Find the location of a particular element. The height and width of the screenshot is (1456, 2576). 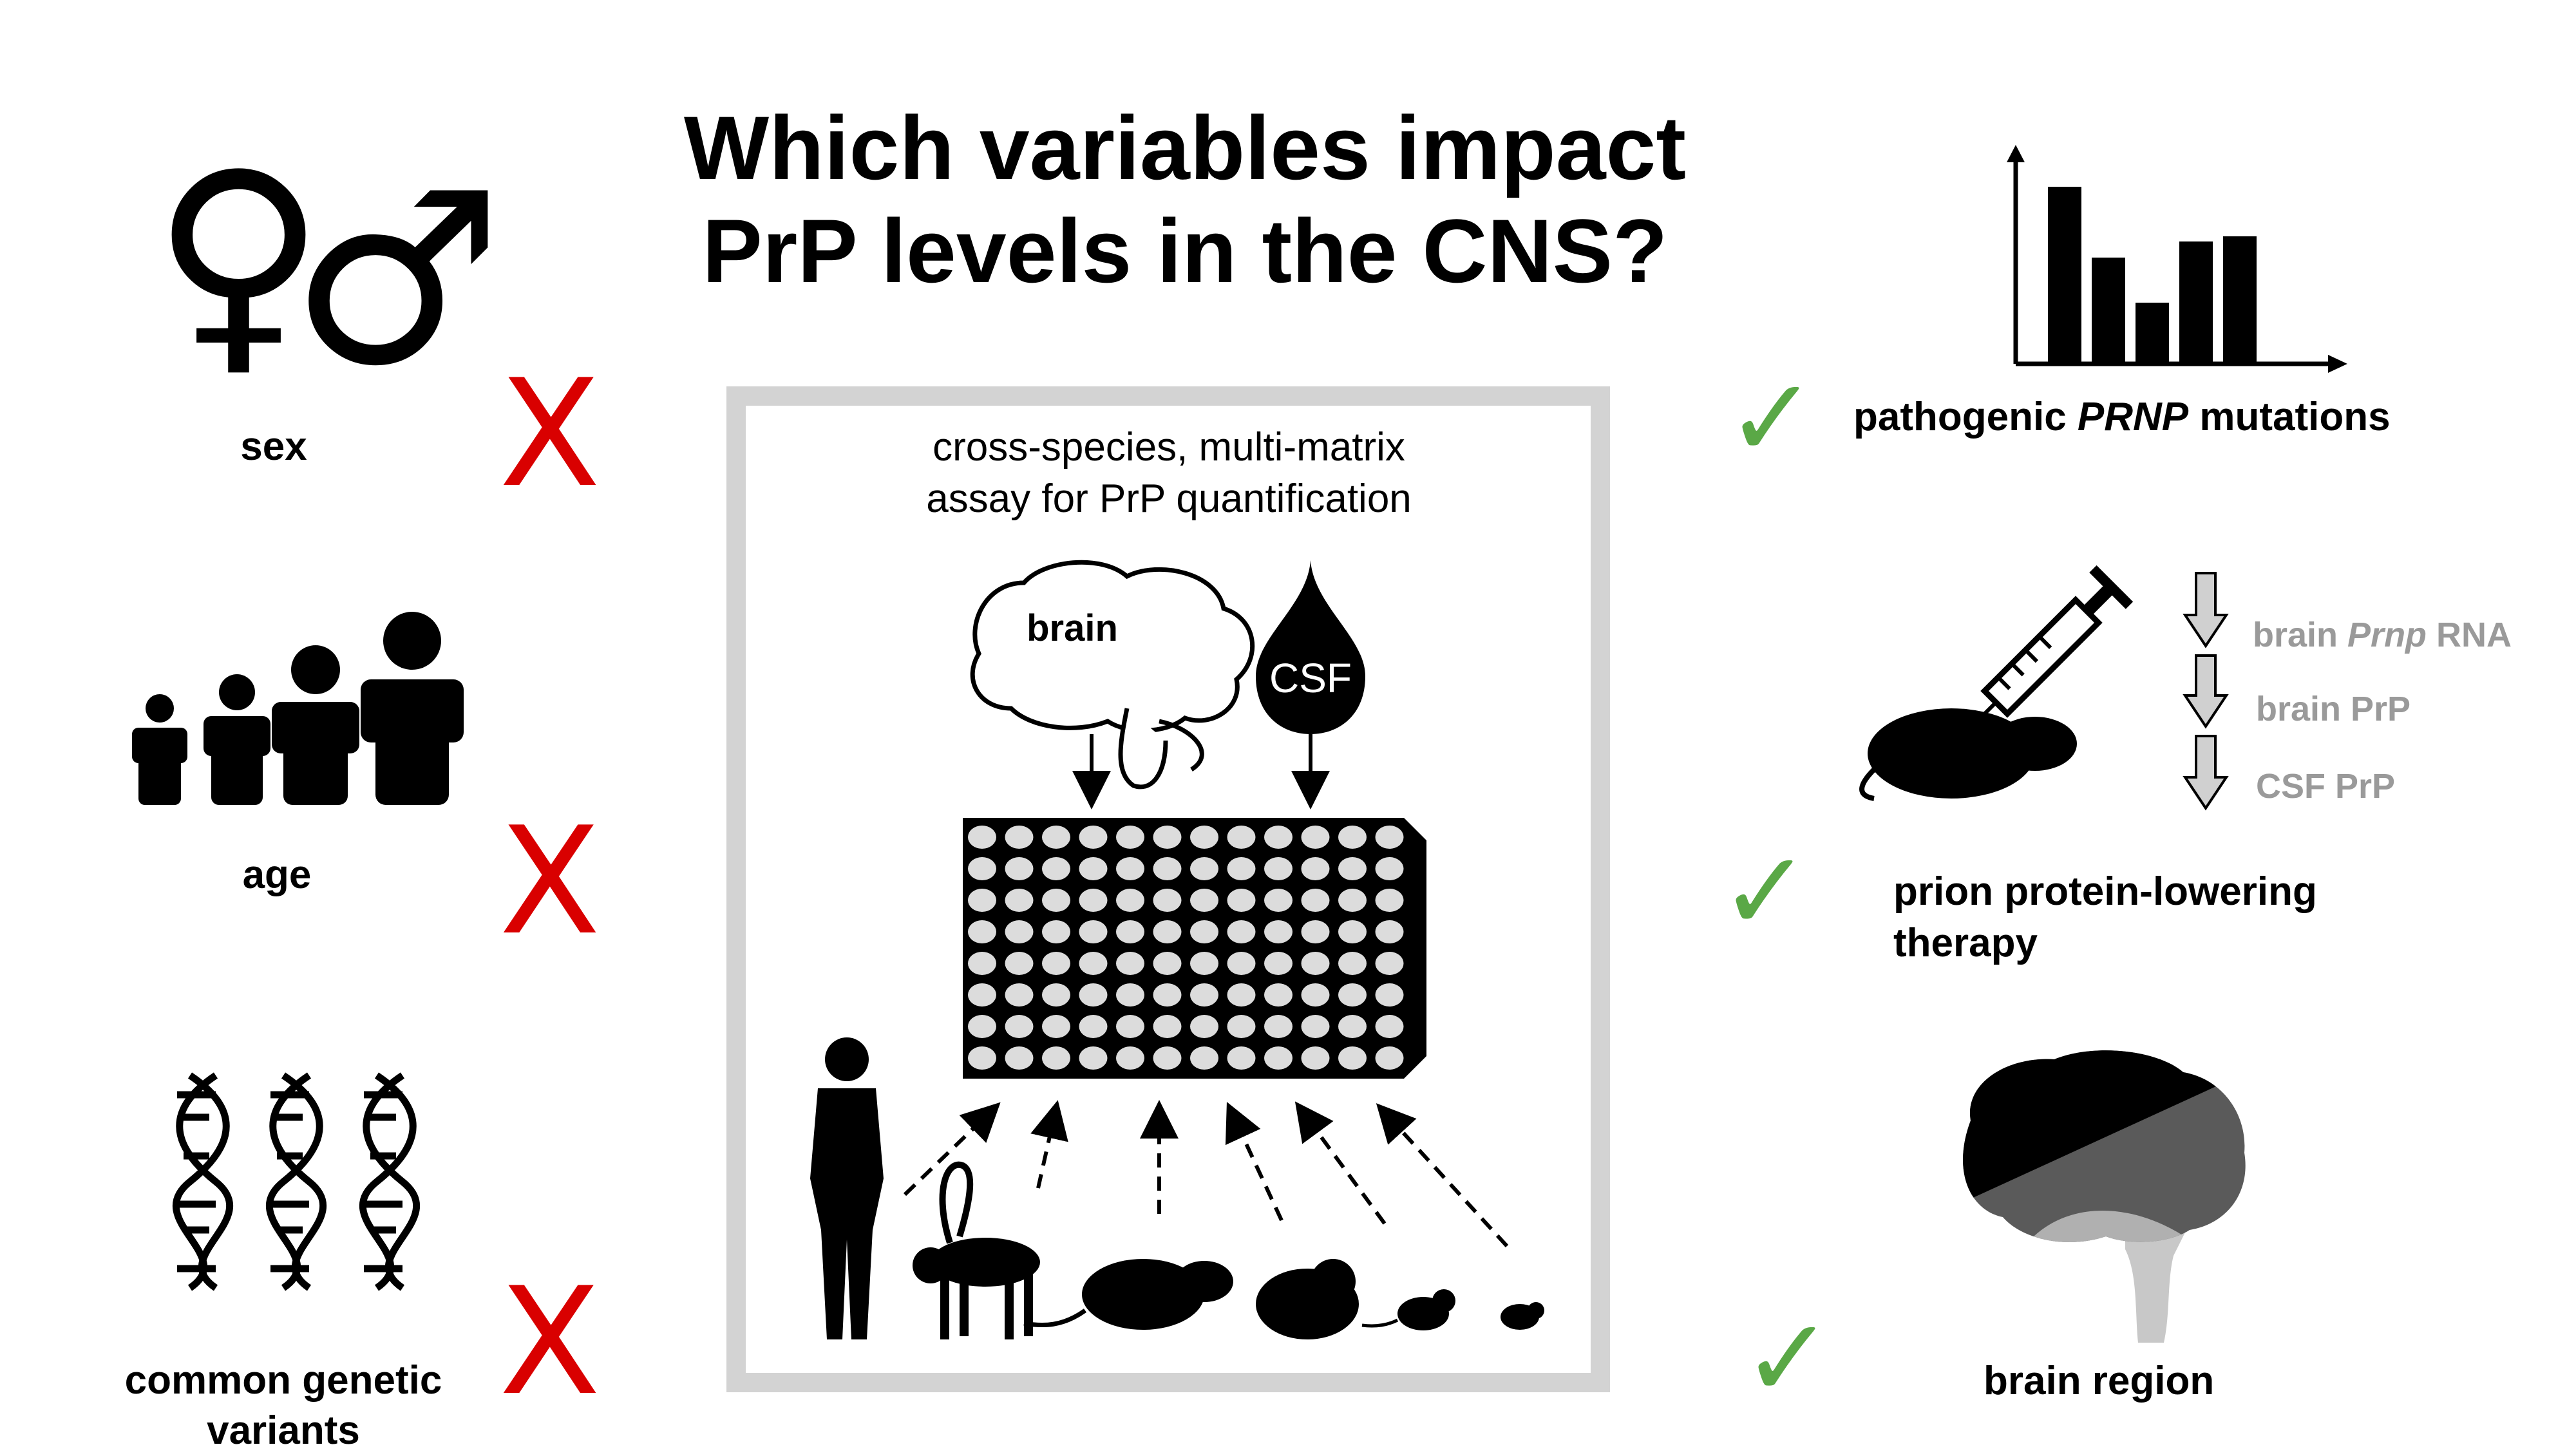

csf-drop-icon is located at coordinates (1310, 647).